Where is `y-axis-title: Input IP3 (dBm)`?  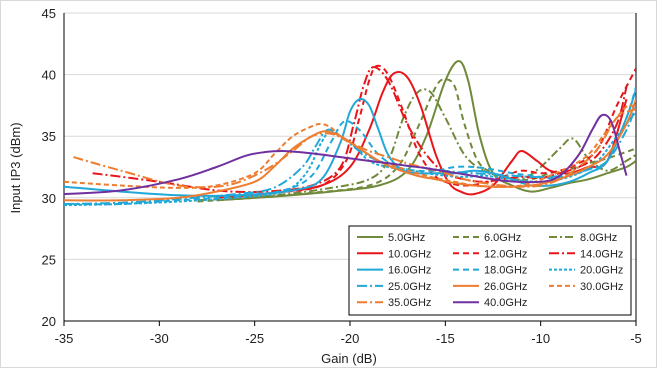 y-axis-title: Input IP3 (dBm) is located at coordinates (15, 167).